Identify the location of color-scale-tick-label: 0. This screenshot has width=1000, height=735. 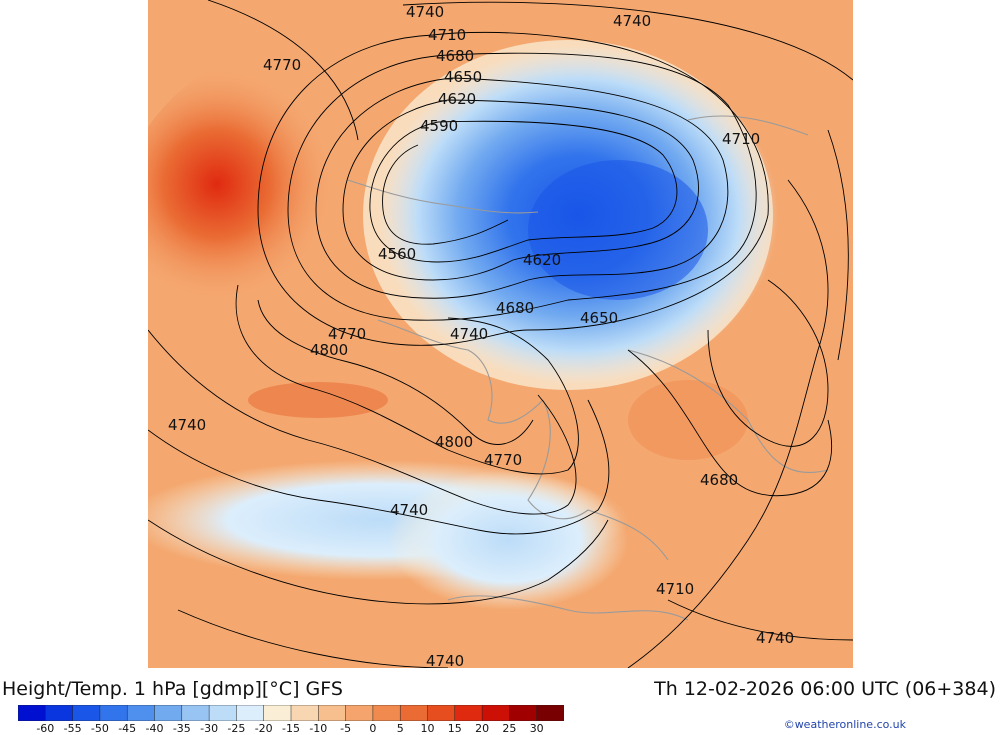
(373, 728).